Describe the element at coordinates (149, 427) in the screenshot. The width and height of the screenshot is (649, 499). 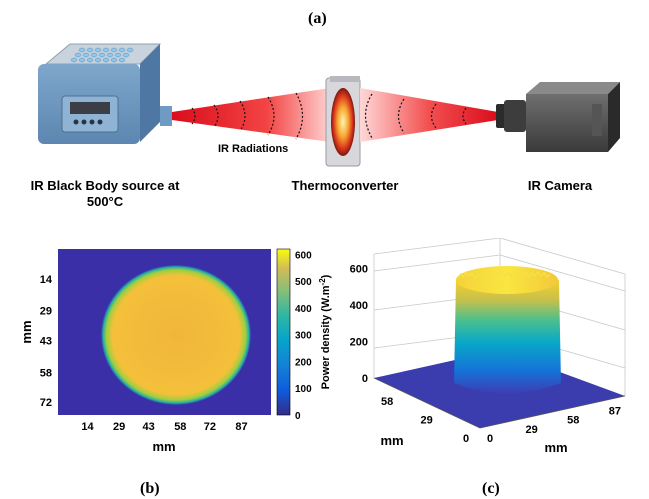
I see `x-tick-label: 43` at that location.